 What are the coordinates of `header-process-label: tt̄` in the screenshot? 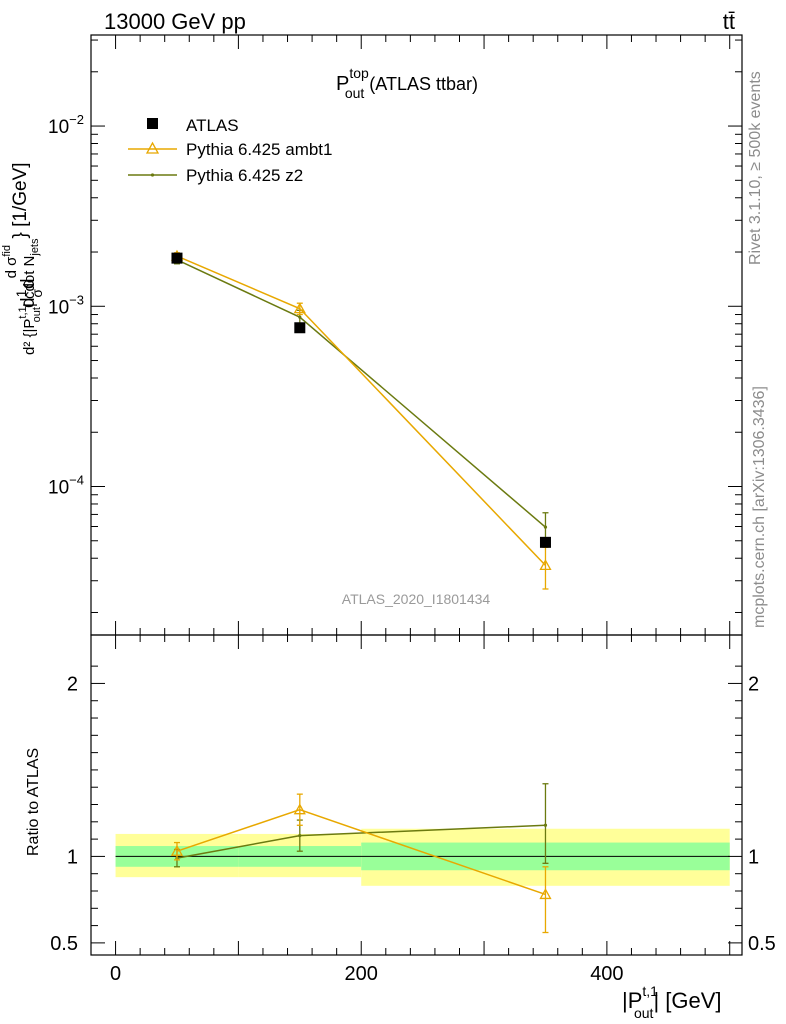 It's located at (729, 21).